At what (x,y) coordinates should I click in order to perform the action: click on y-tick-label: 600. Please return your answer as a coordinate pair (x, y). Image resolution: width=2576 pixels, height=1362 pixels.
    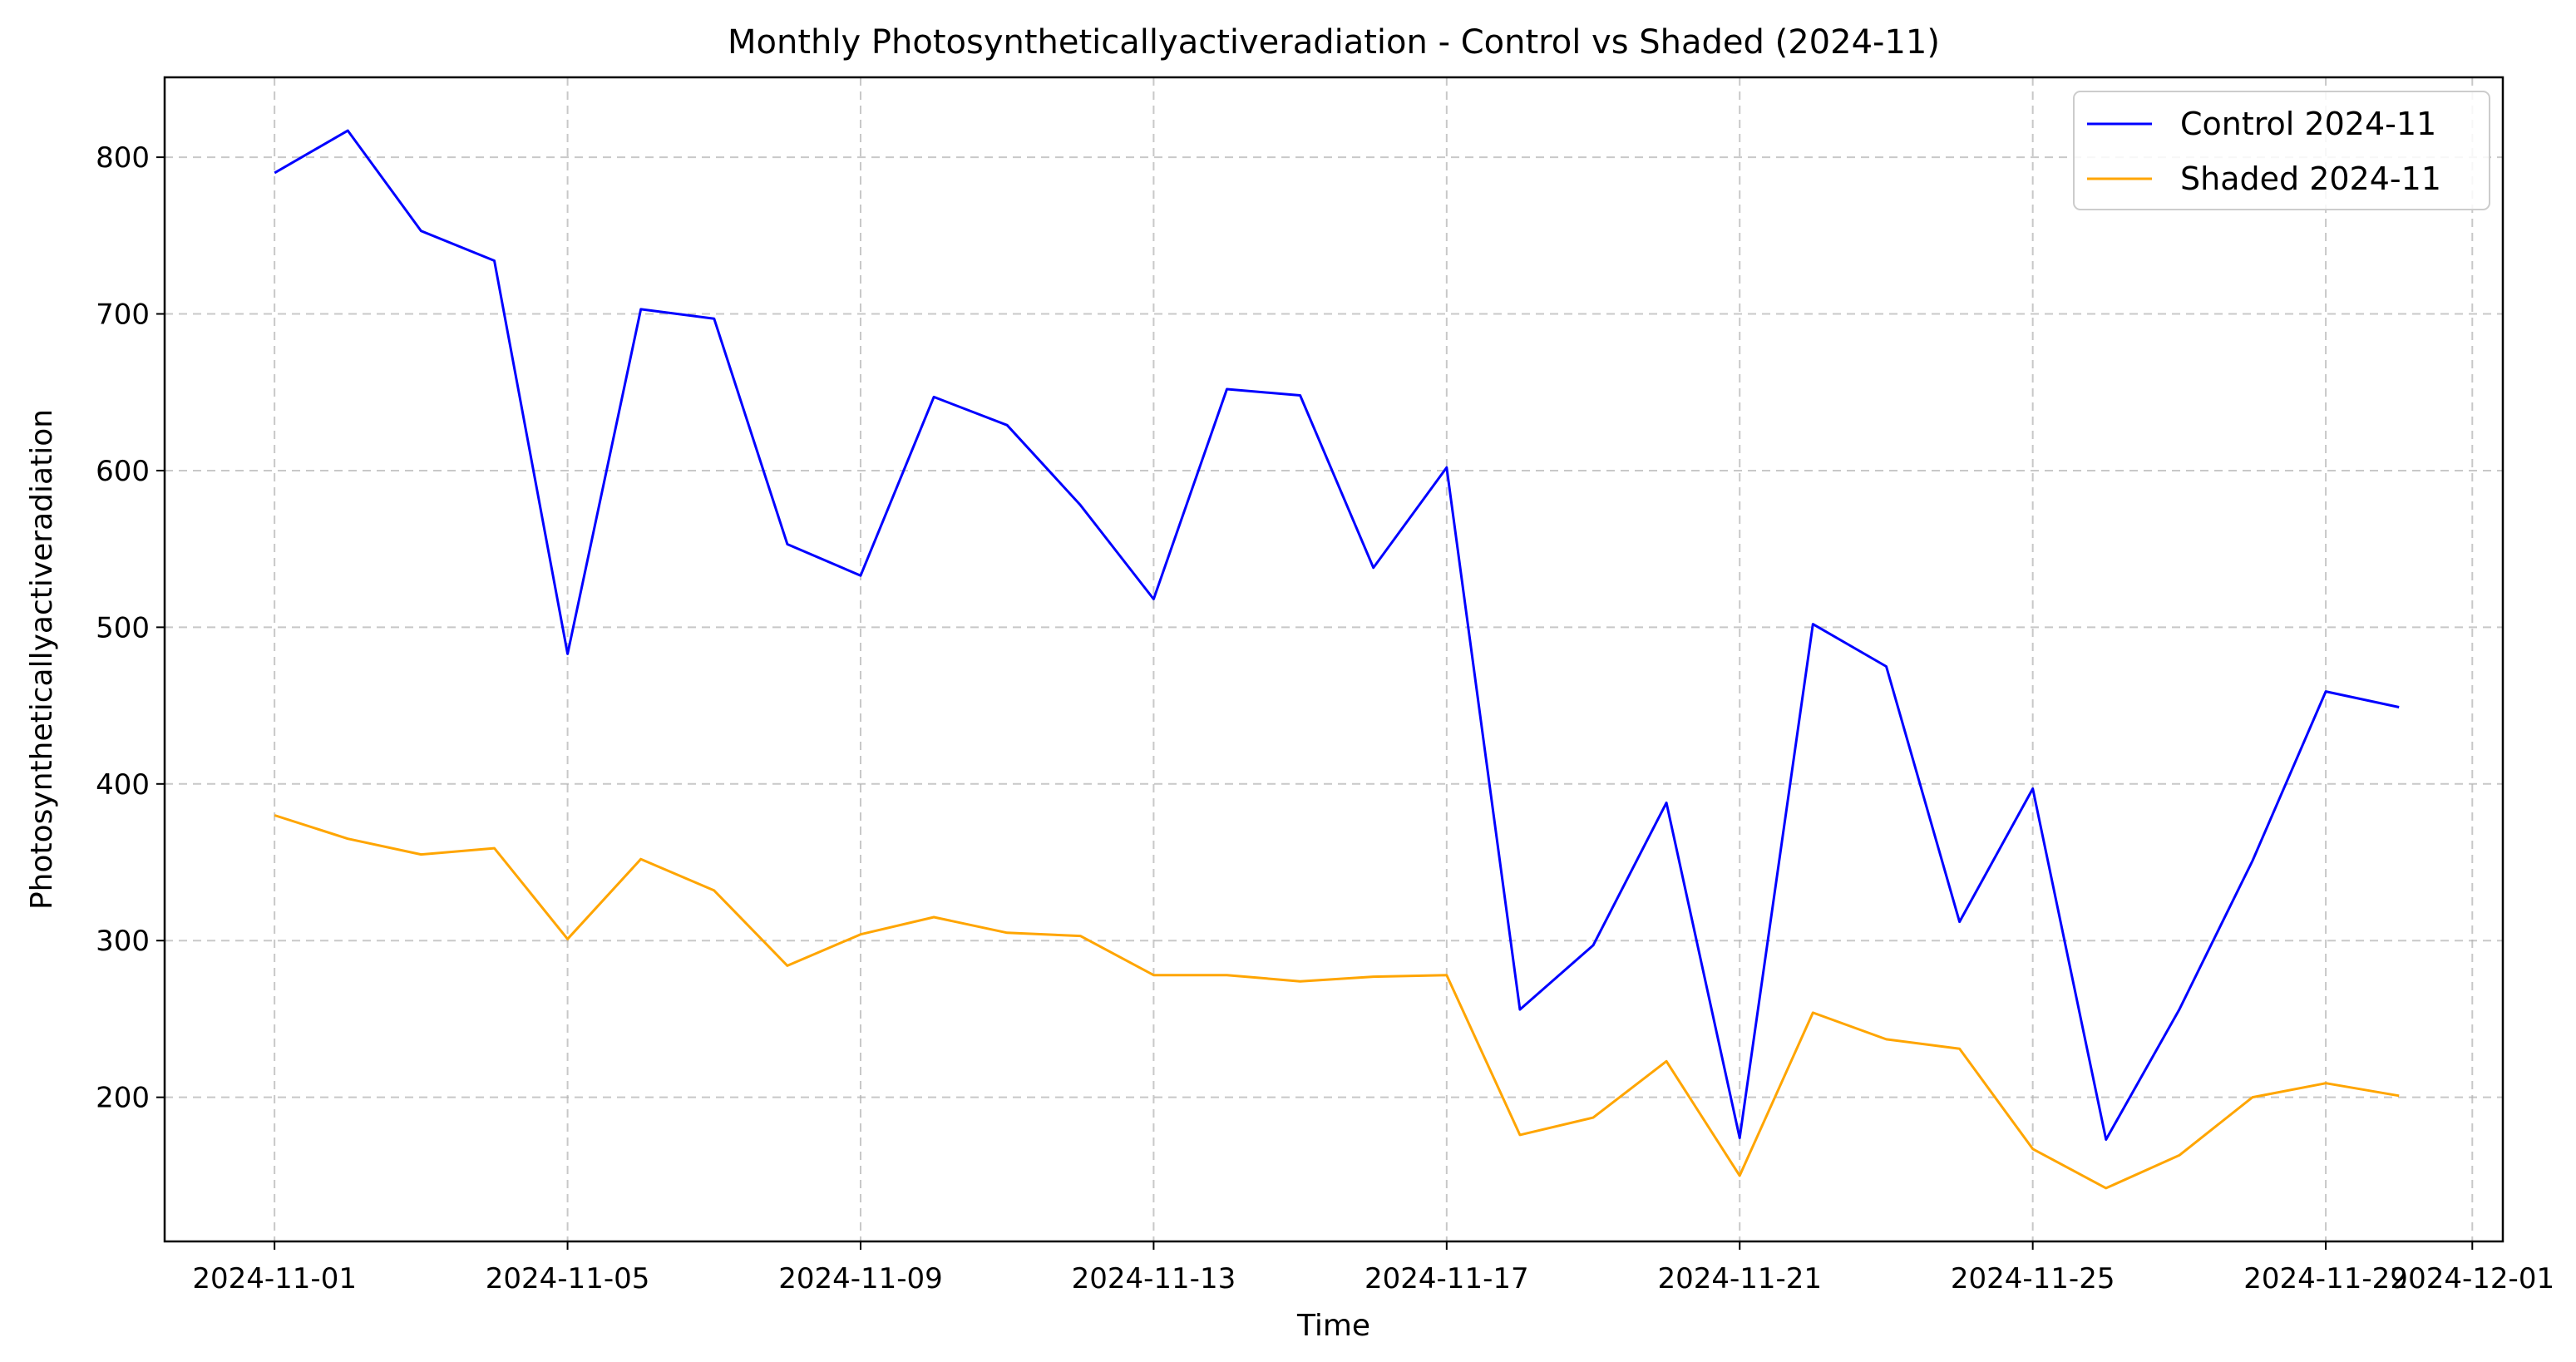
    Looking at the image, I should click on (123, 472).